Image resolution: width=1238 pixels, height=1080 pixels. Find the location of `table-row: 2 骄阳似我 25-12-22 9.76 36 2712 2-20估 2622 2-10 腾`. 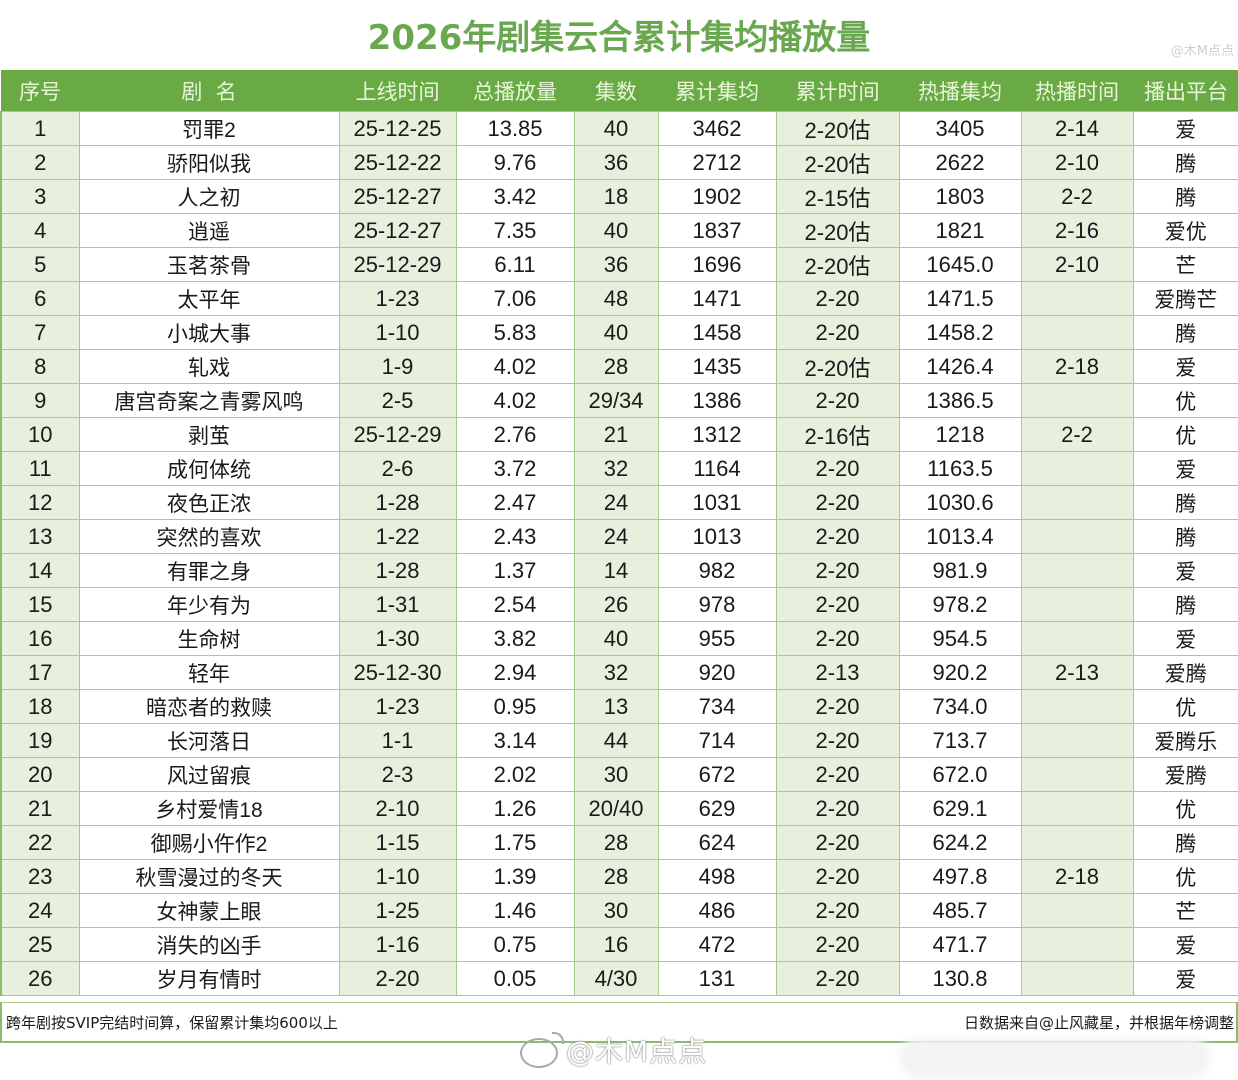

table-row: 2 骄阳似我 25-12-22 9.76 36 2712 2-20估 2622 2-10 腾 is located at coordinates (619, 162).